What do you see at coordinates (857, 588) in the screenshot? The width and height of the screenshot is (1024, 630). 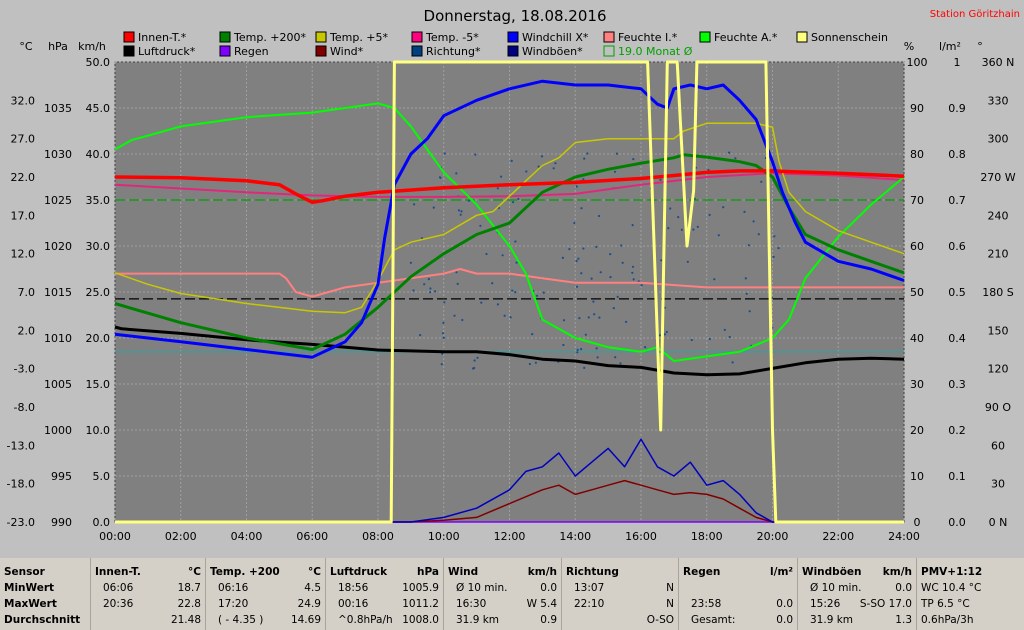 I see `stats-row: Ø 10 min. 0.0` at bounding box center [857, 588].